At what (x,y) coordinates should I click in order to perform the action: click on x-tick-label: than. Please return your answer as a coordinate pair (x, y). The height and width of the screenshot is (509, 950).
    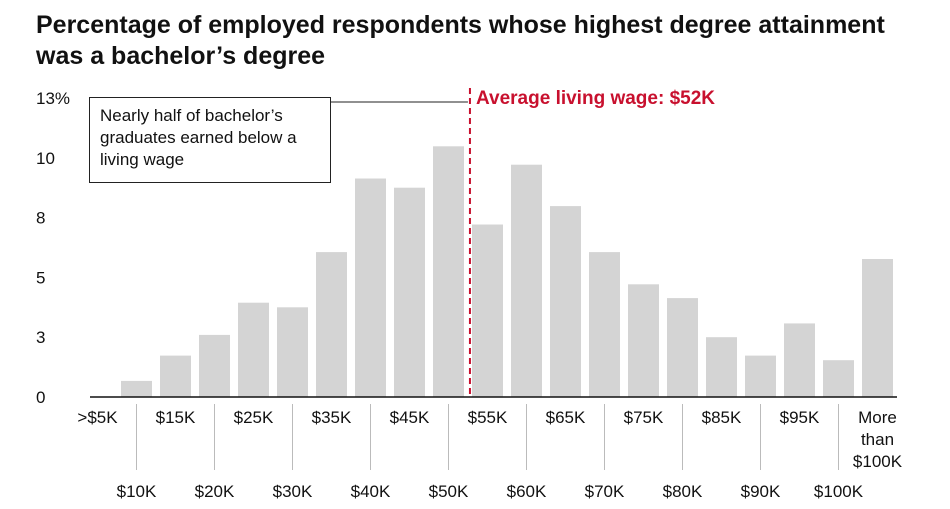
    Looking at the image, I should click on (877, 439).